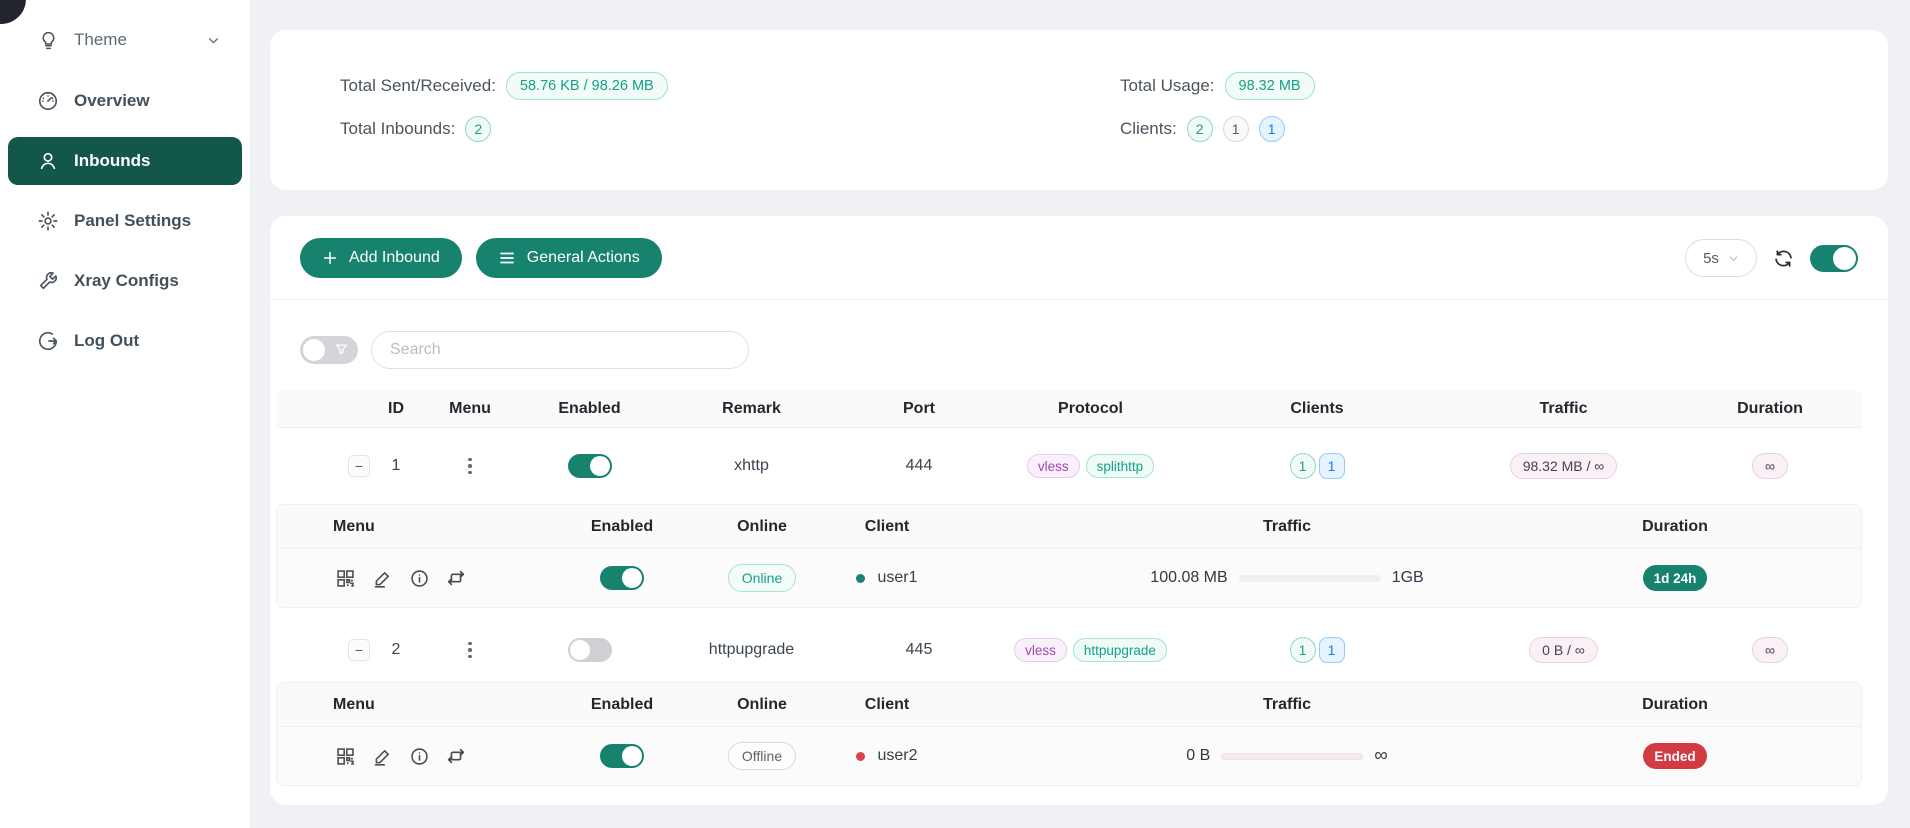 The image size is (1910, 828). I want to click on sidebar-item-label: Log Out, so click(107, 340).